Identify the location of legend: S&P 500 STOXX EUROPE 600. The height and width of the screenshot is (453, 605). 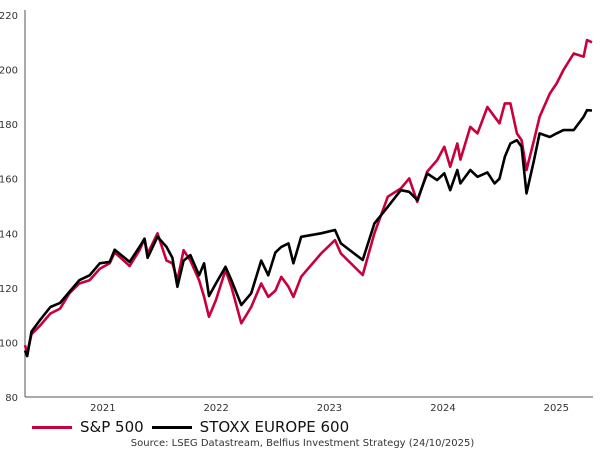
(194, 427).